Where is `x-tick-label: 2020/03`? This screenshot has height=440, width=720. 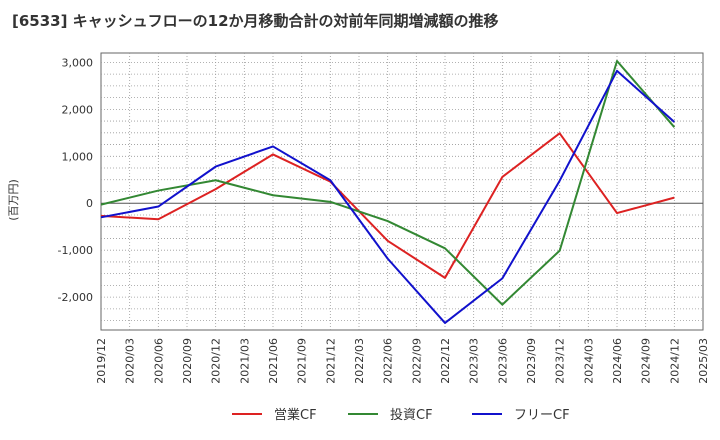 x-tick-label: 2020/03 is located at coordinates (130, 361).